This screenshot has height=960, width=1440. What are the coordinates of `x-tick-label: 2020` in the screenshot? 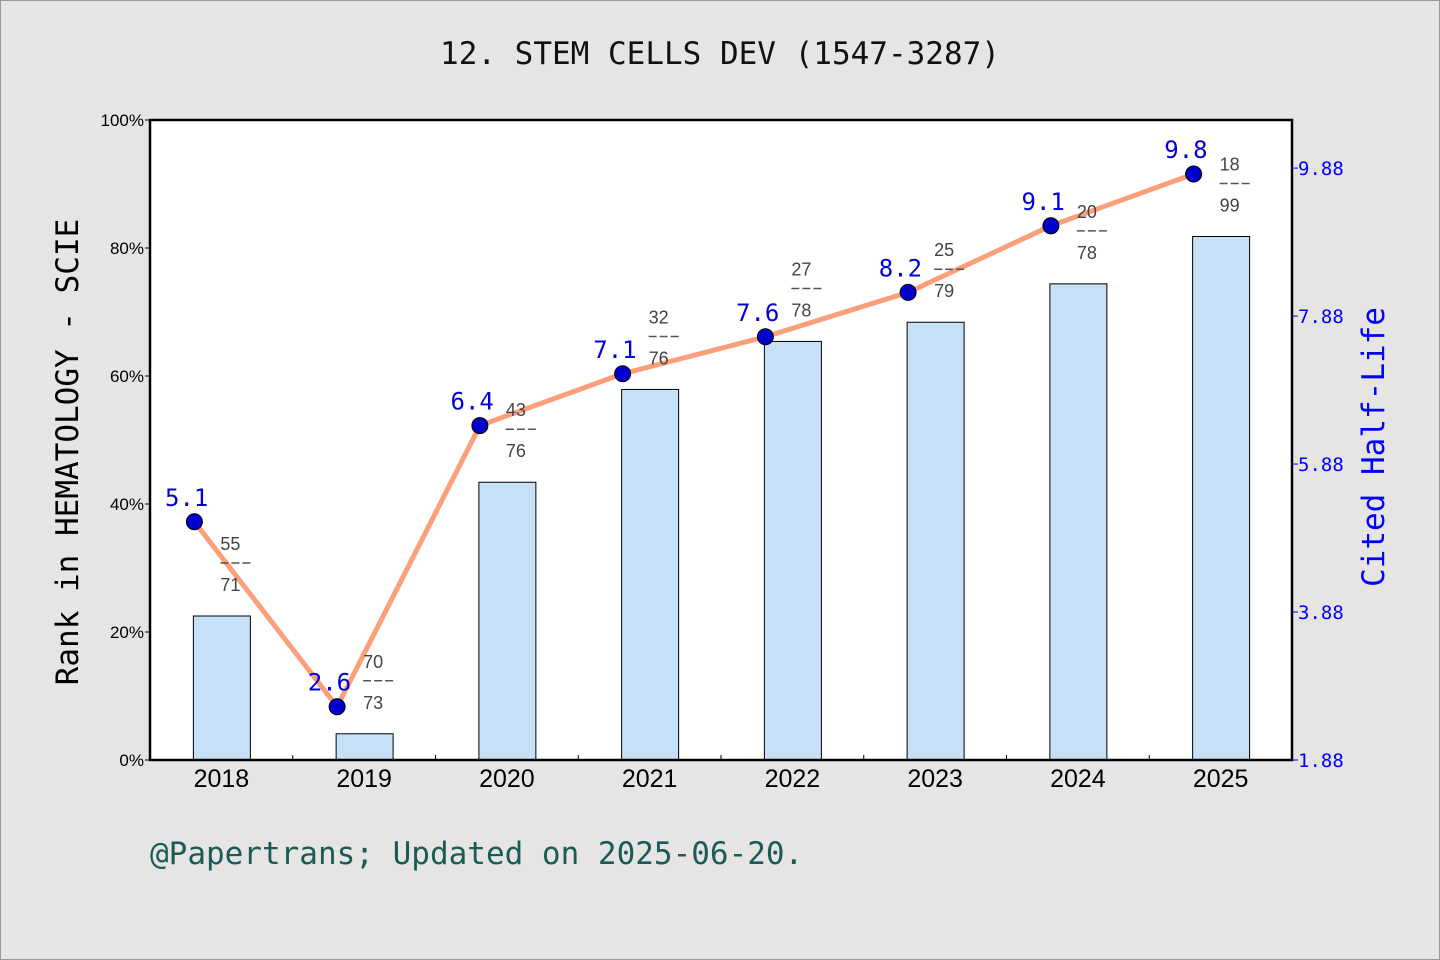 It's located at (507, 779).